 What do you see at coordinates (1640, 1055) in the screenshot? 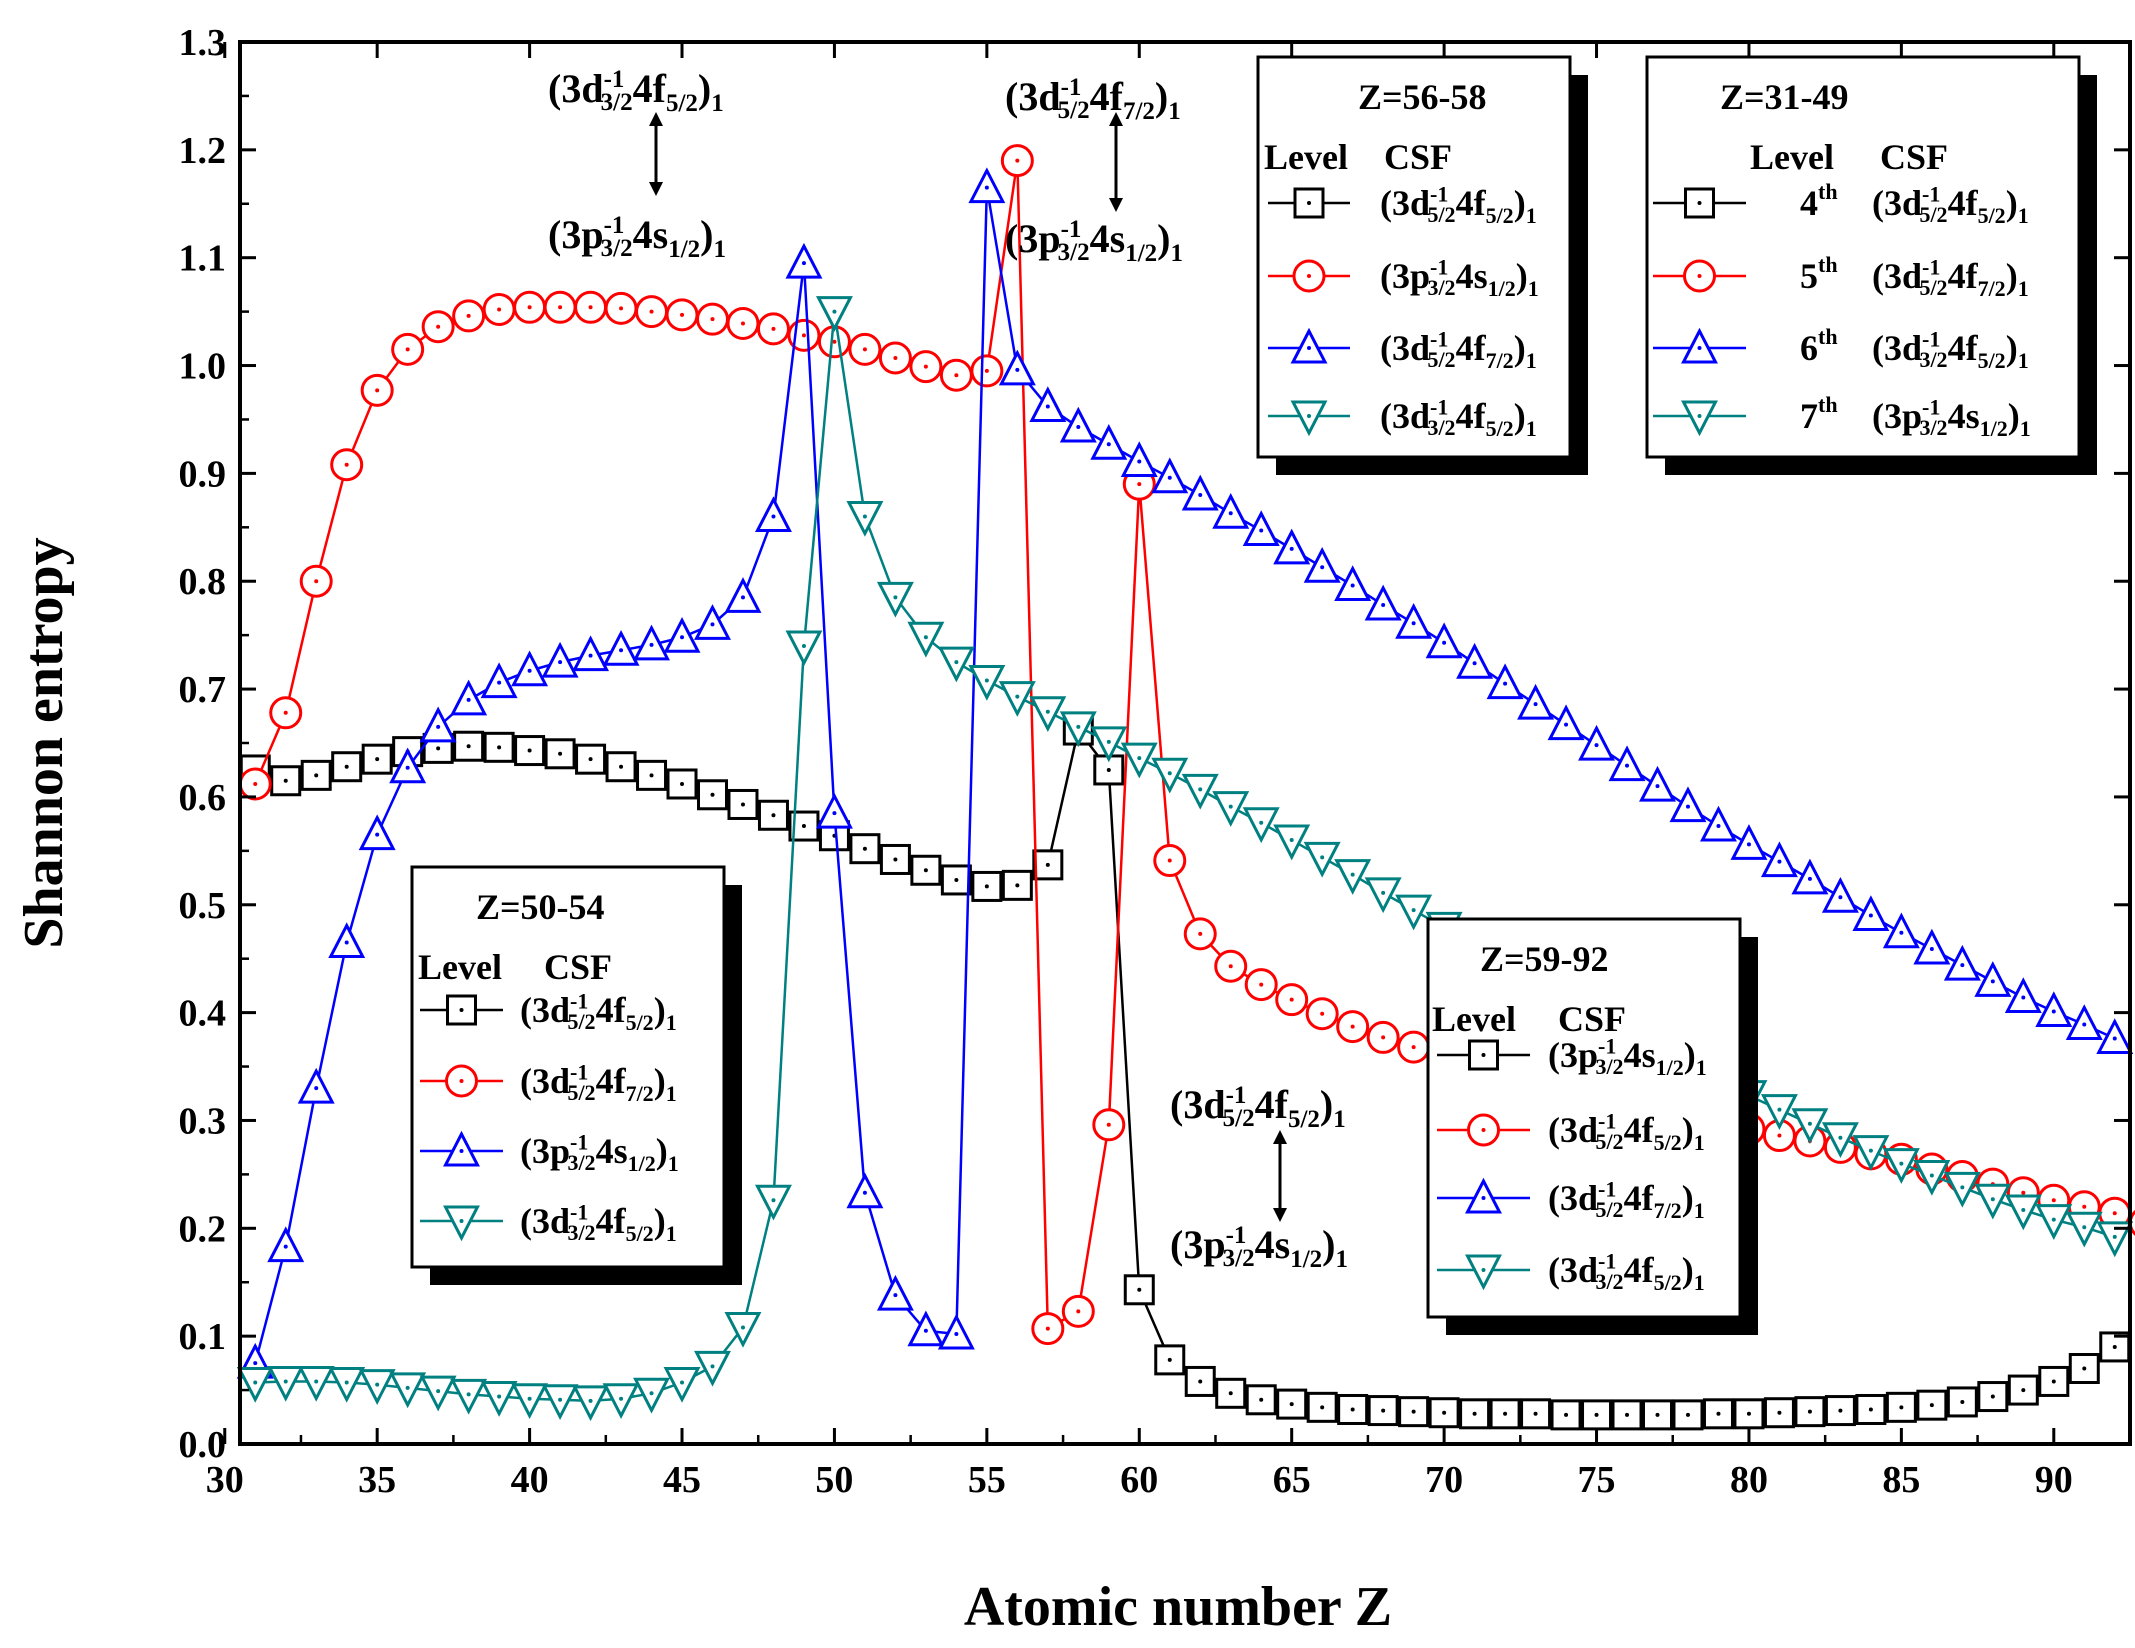
I see `csf-part: 4s` at bounding box center [1640, 1055].